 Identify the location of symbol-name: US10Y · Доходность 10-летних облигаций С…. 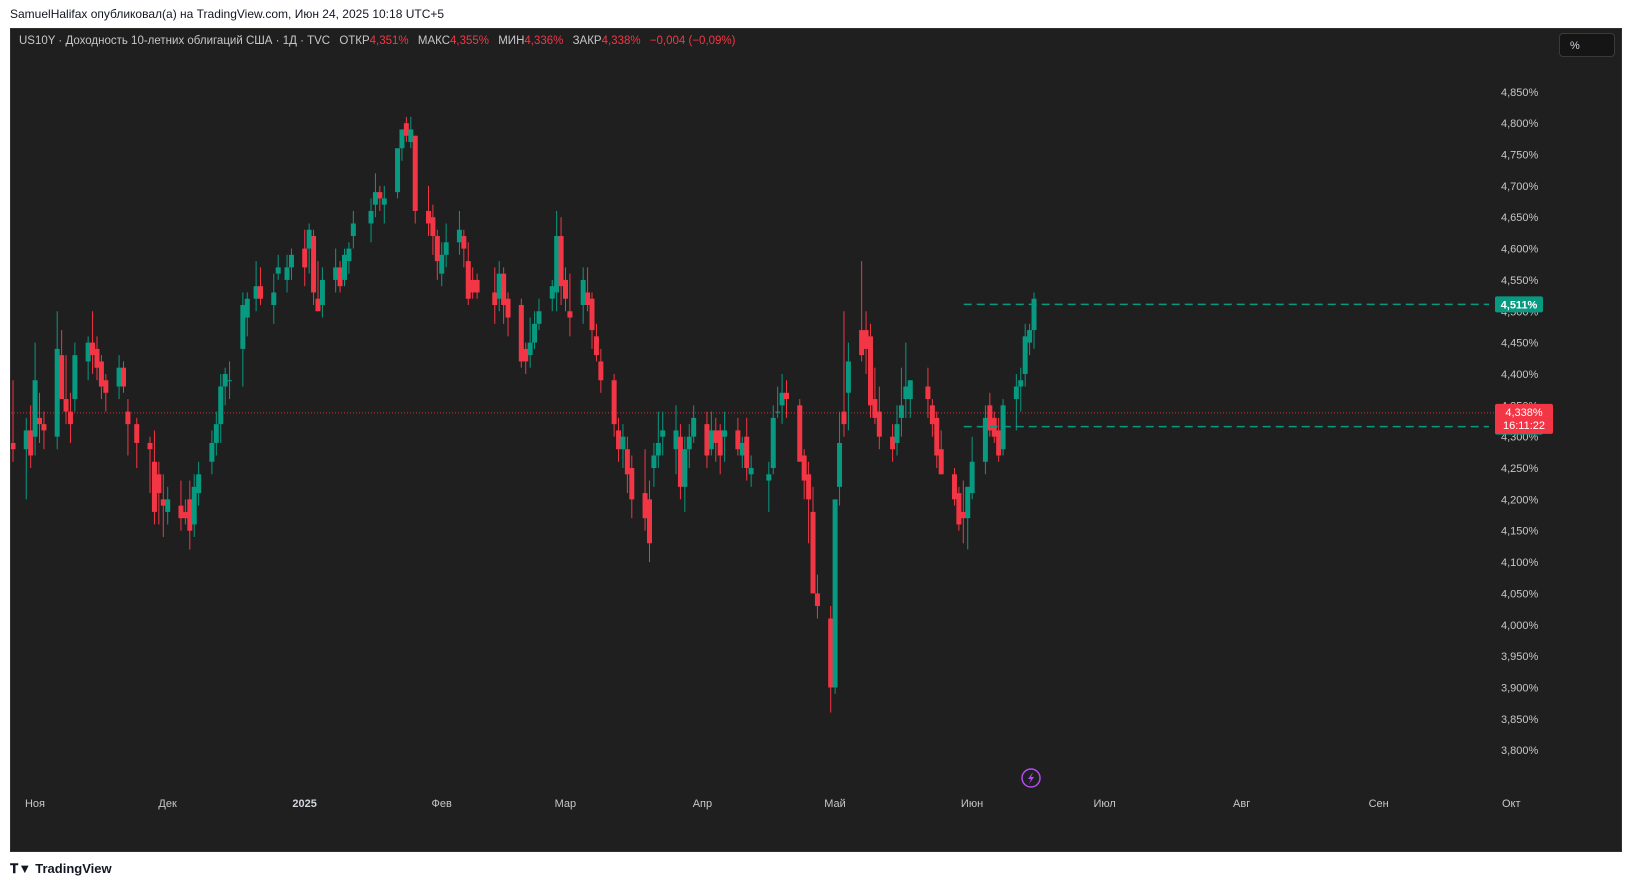
(175, 41).